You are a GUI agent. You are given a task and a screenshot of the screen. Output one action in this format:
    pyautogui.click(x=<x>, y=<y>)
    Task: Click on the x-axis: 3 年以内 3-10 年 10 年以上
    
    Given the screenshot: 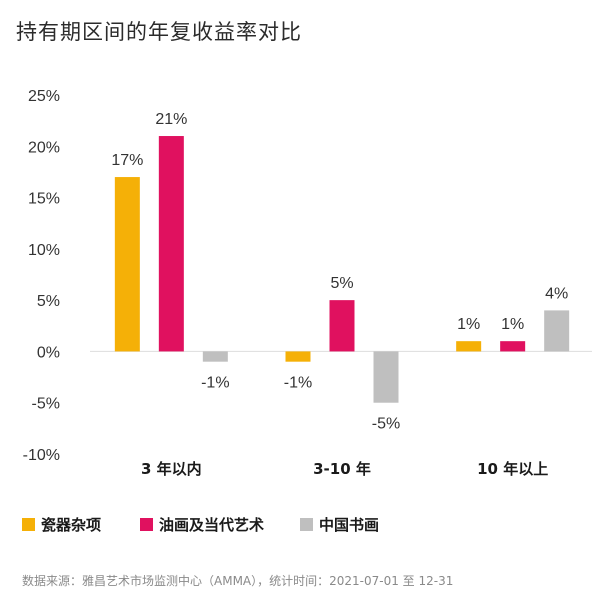 What is the action you would take?
    pyautogui.click(x=344, y=469)
    